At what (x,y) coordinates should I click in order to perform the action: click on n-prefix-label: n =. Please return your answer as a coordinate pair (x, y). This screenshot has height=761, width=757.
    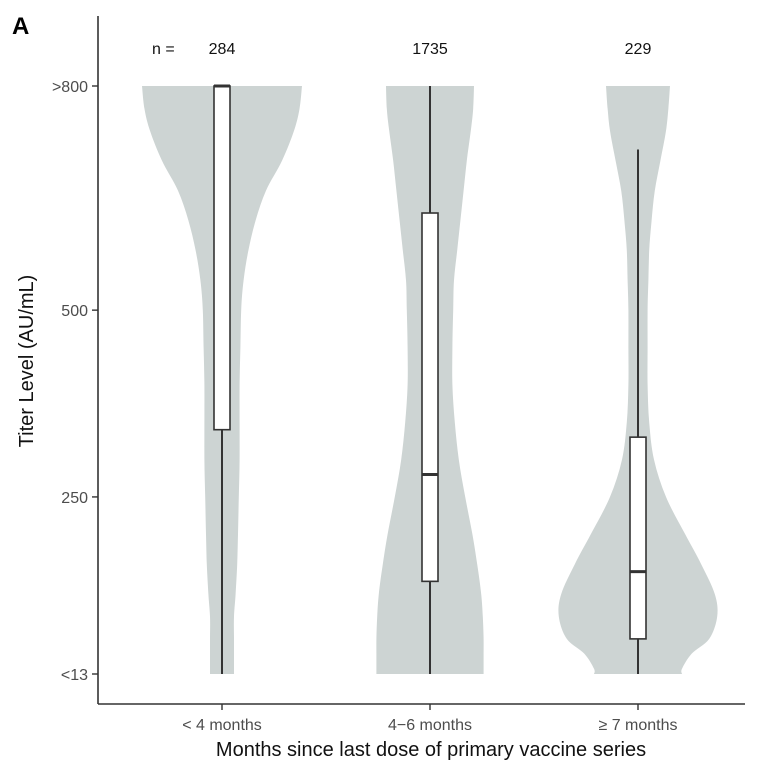
    Looking at the image, I should click on (163, 49).